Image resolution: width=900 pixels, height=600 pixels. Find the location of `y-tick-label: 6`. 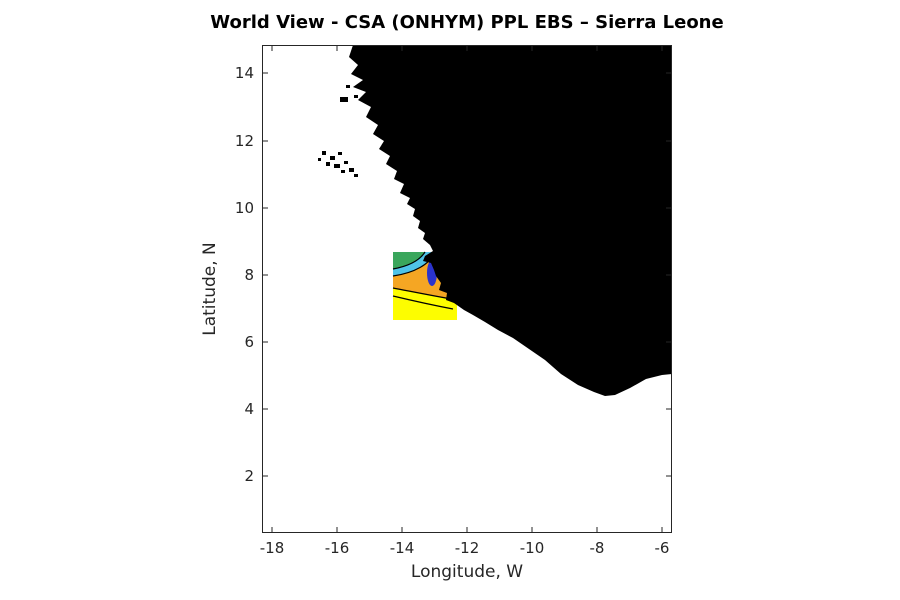

y-tick-label: 6 is located at coordinates (249, 342).